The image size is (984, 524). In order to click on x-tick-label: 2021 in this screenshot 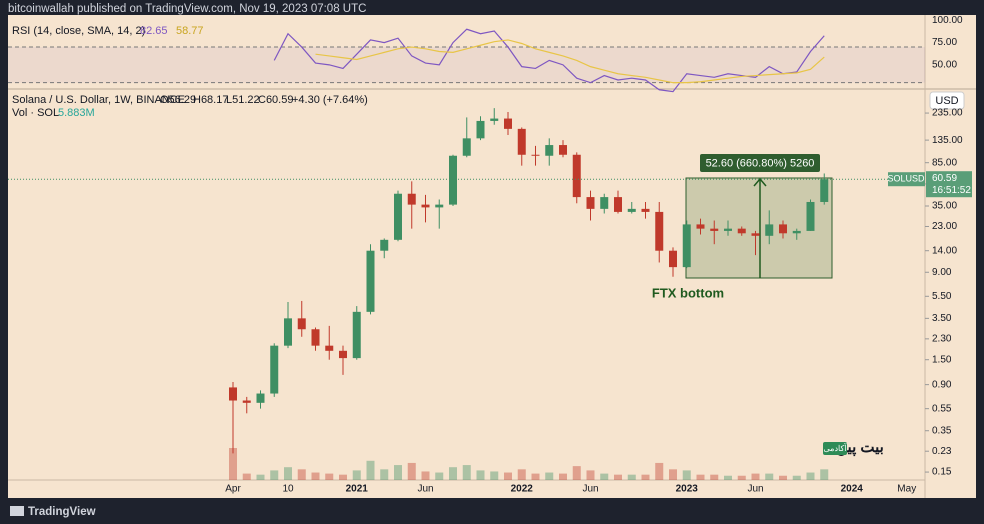, I will do `click(357, 489)`.